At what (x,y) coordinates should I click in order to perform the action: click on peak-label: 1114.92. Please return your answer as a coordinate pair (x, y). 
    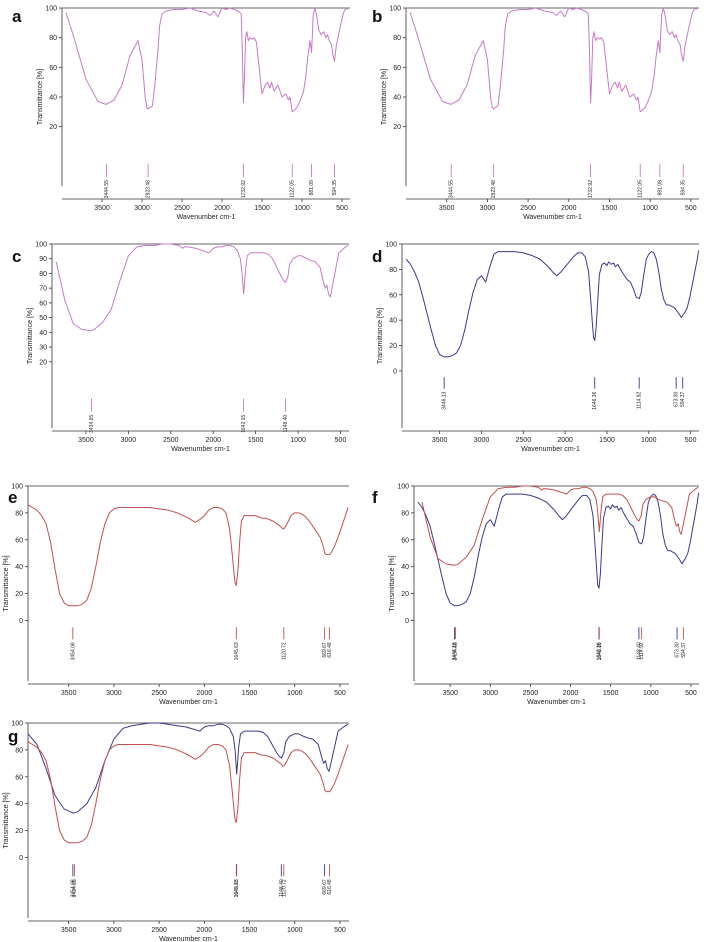
    Looking at the image, I should click on (640, 400).